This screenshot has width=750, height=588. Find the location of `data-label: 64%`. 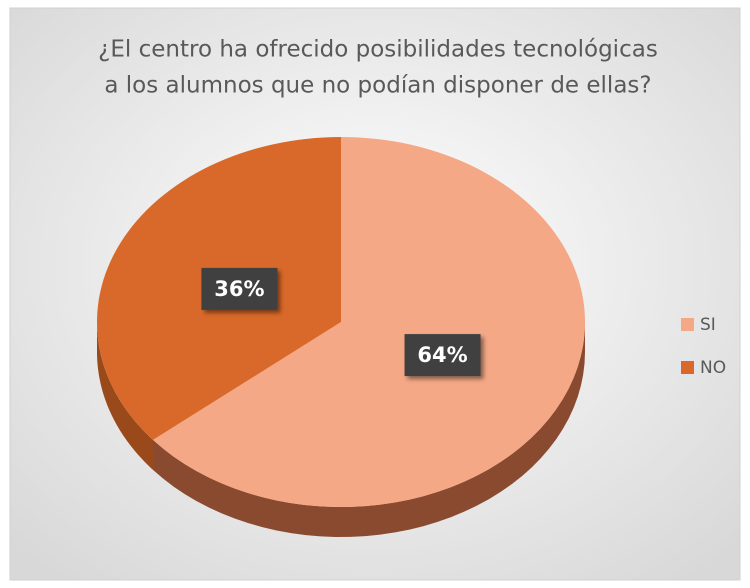

data-label: 64% is located at coordinates (442, 355).